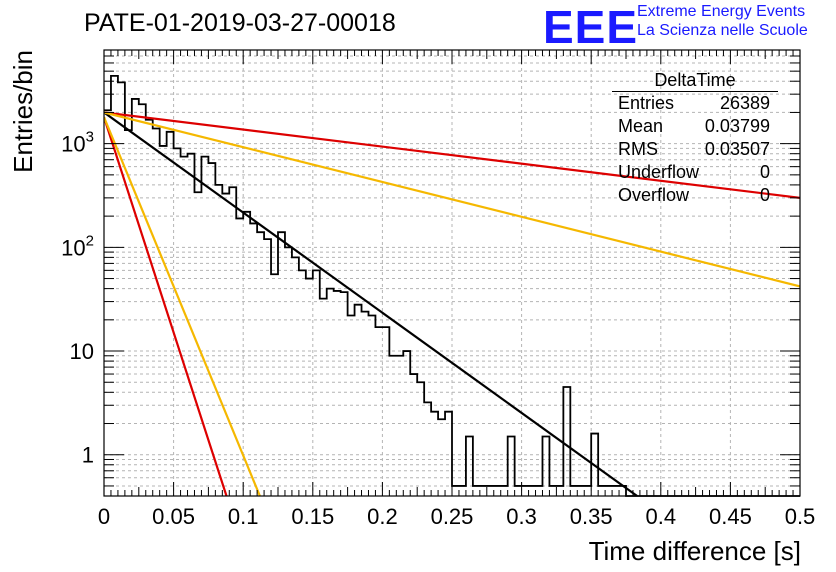  Describe the element at coordinates (104, 516) in the screenshot. I see `x-tick-label: 0` at that location.